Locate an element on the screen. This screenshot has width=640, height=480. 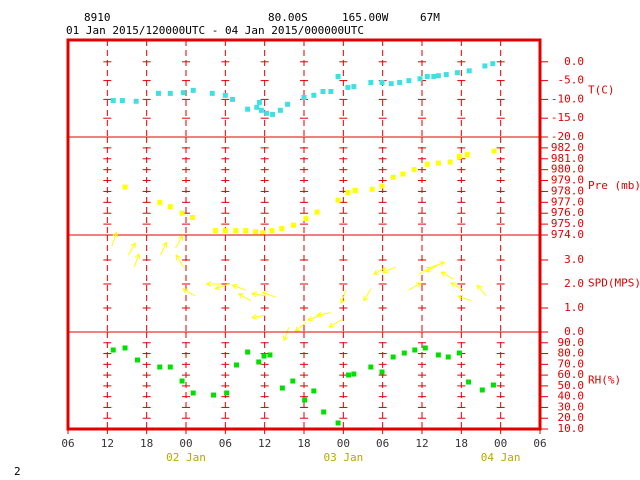
y-tick-label: 3.0 is located at coordinates (574, 259).